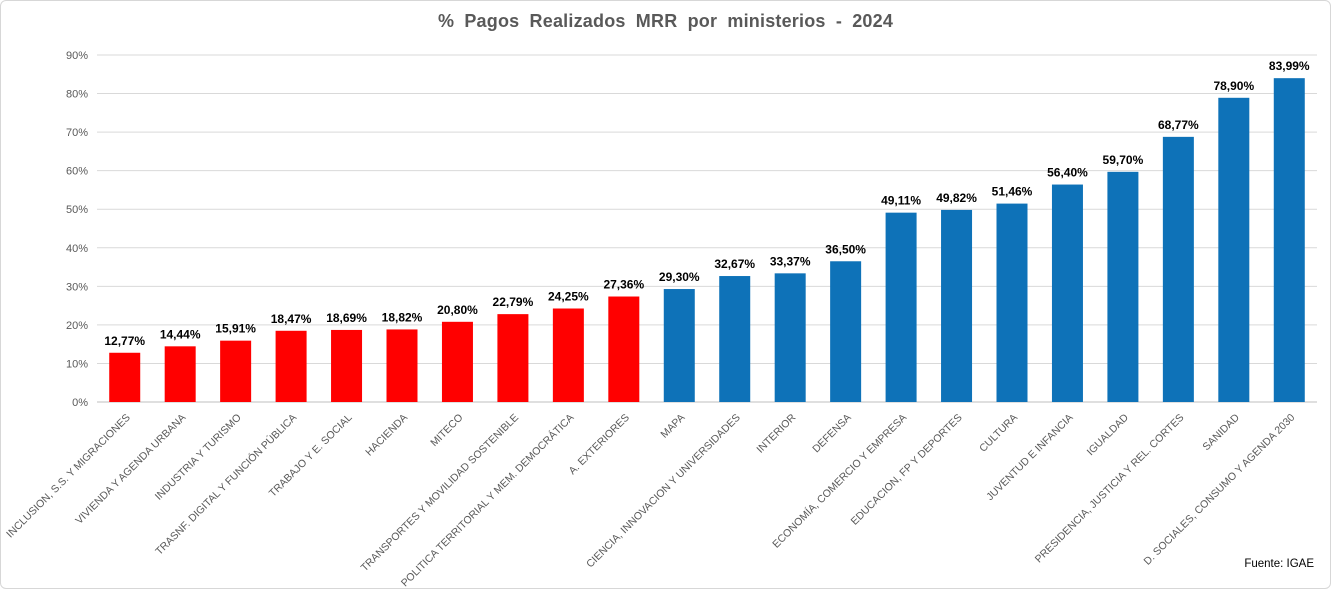 The image size is (1331, 589). Describe the element at coordinates (1289, 66) in the screenshot. I see `value-label: 83,99%` at that location.